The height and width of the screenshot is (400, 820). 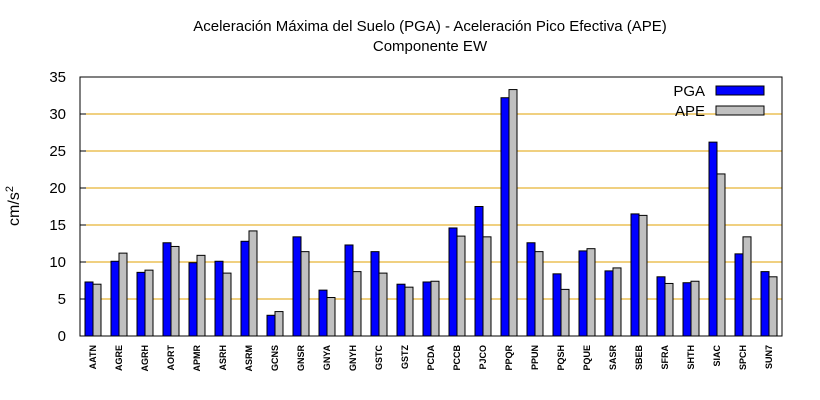 What do you see at coordinates (531, 289) in the screenshot?
I see `bar-pga-ppun` at bounding box center [531, 289].